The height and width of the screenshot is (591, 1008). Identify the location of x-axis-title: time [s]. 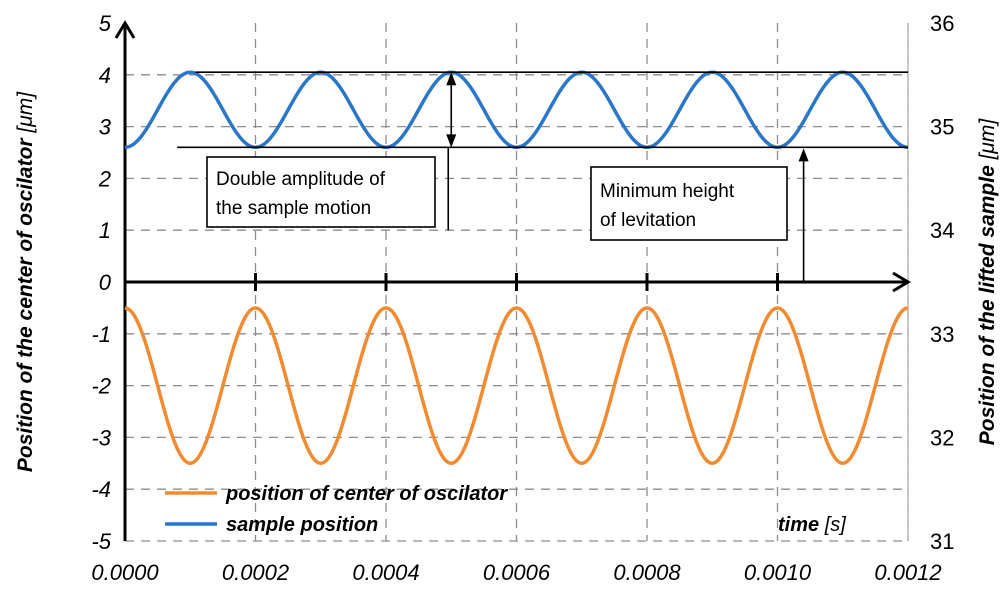
(812, 525).